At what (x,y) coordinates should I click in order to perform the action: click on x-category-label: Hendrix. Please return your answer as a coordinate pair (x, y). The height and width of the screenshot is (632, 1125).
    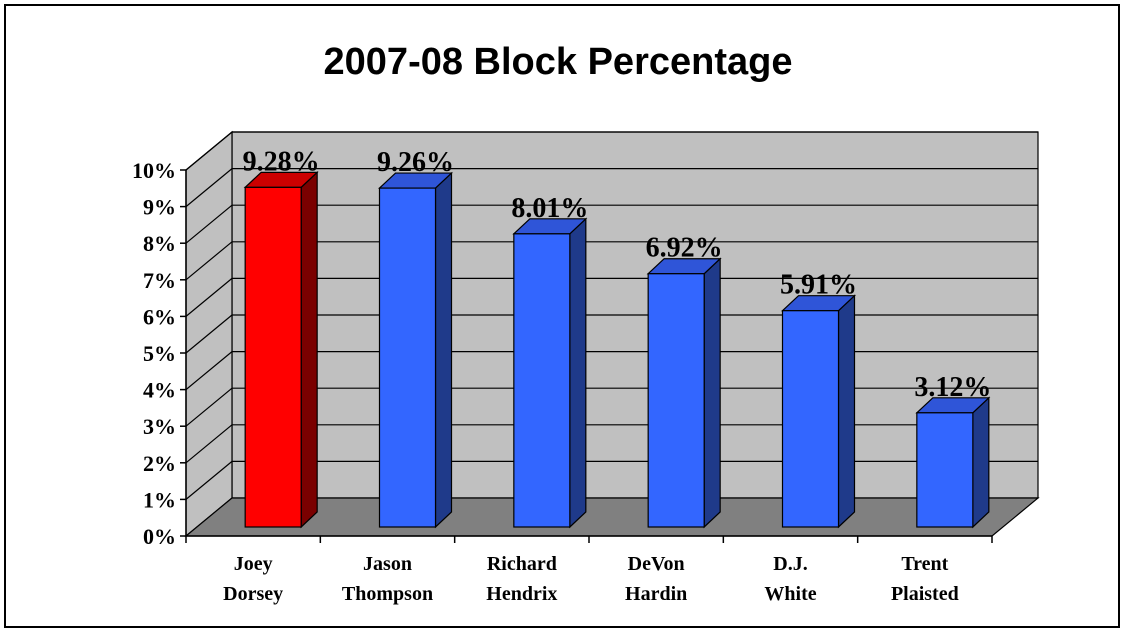
    Looking at the image, I should click on (521, 594).